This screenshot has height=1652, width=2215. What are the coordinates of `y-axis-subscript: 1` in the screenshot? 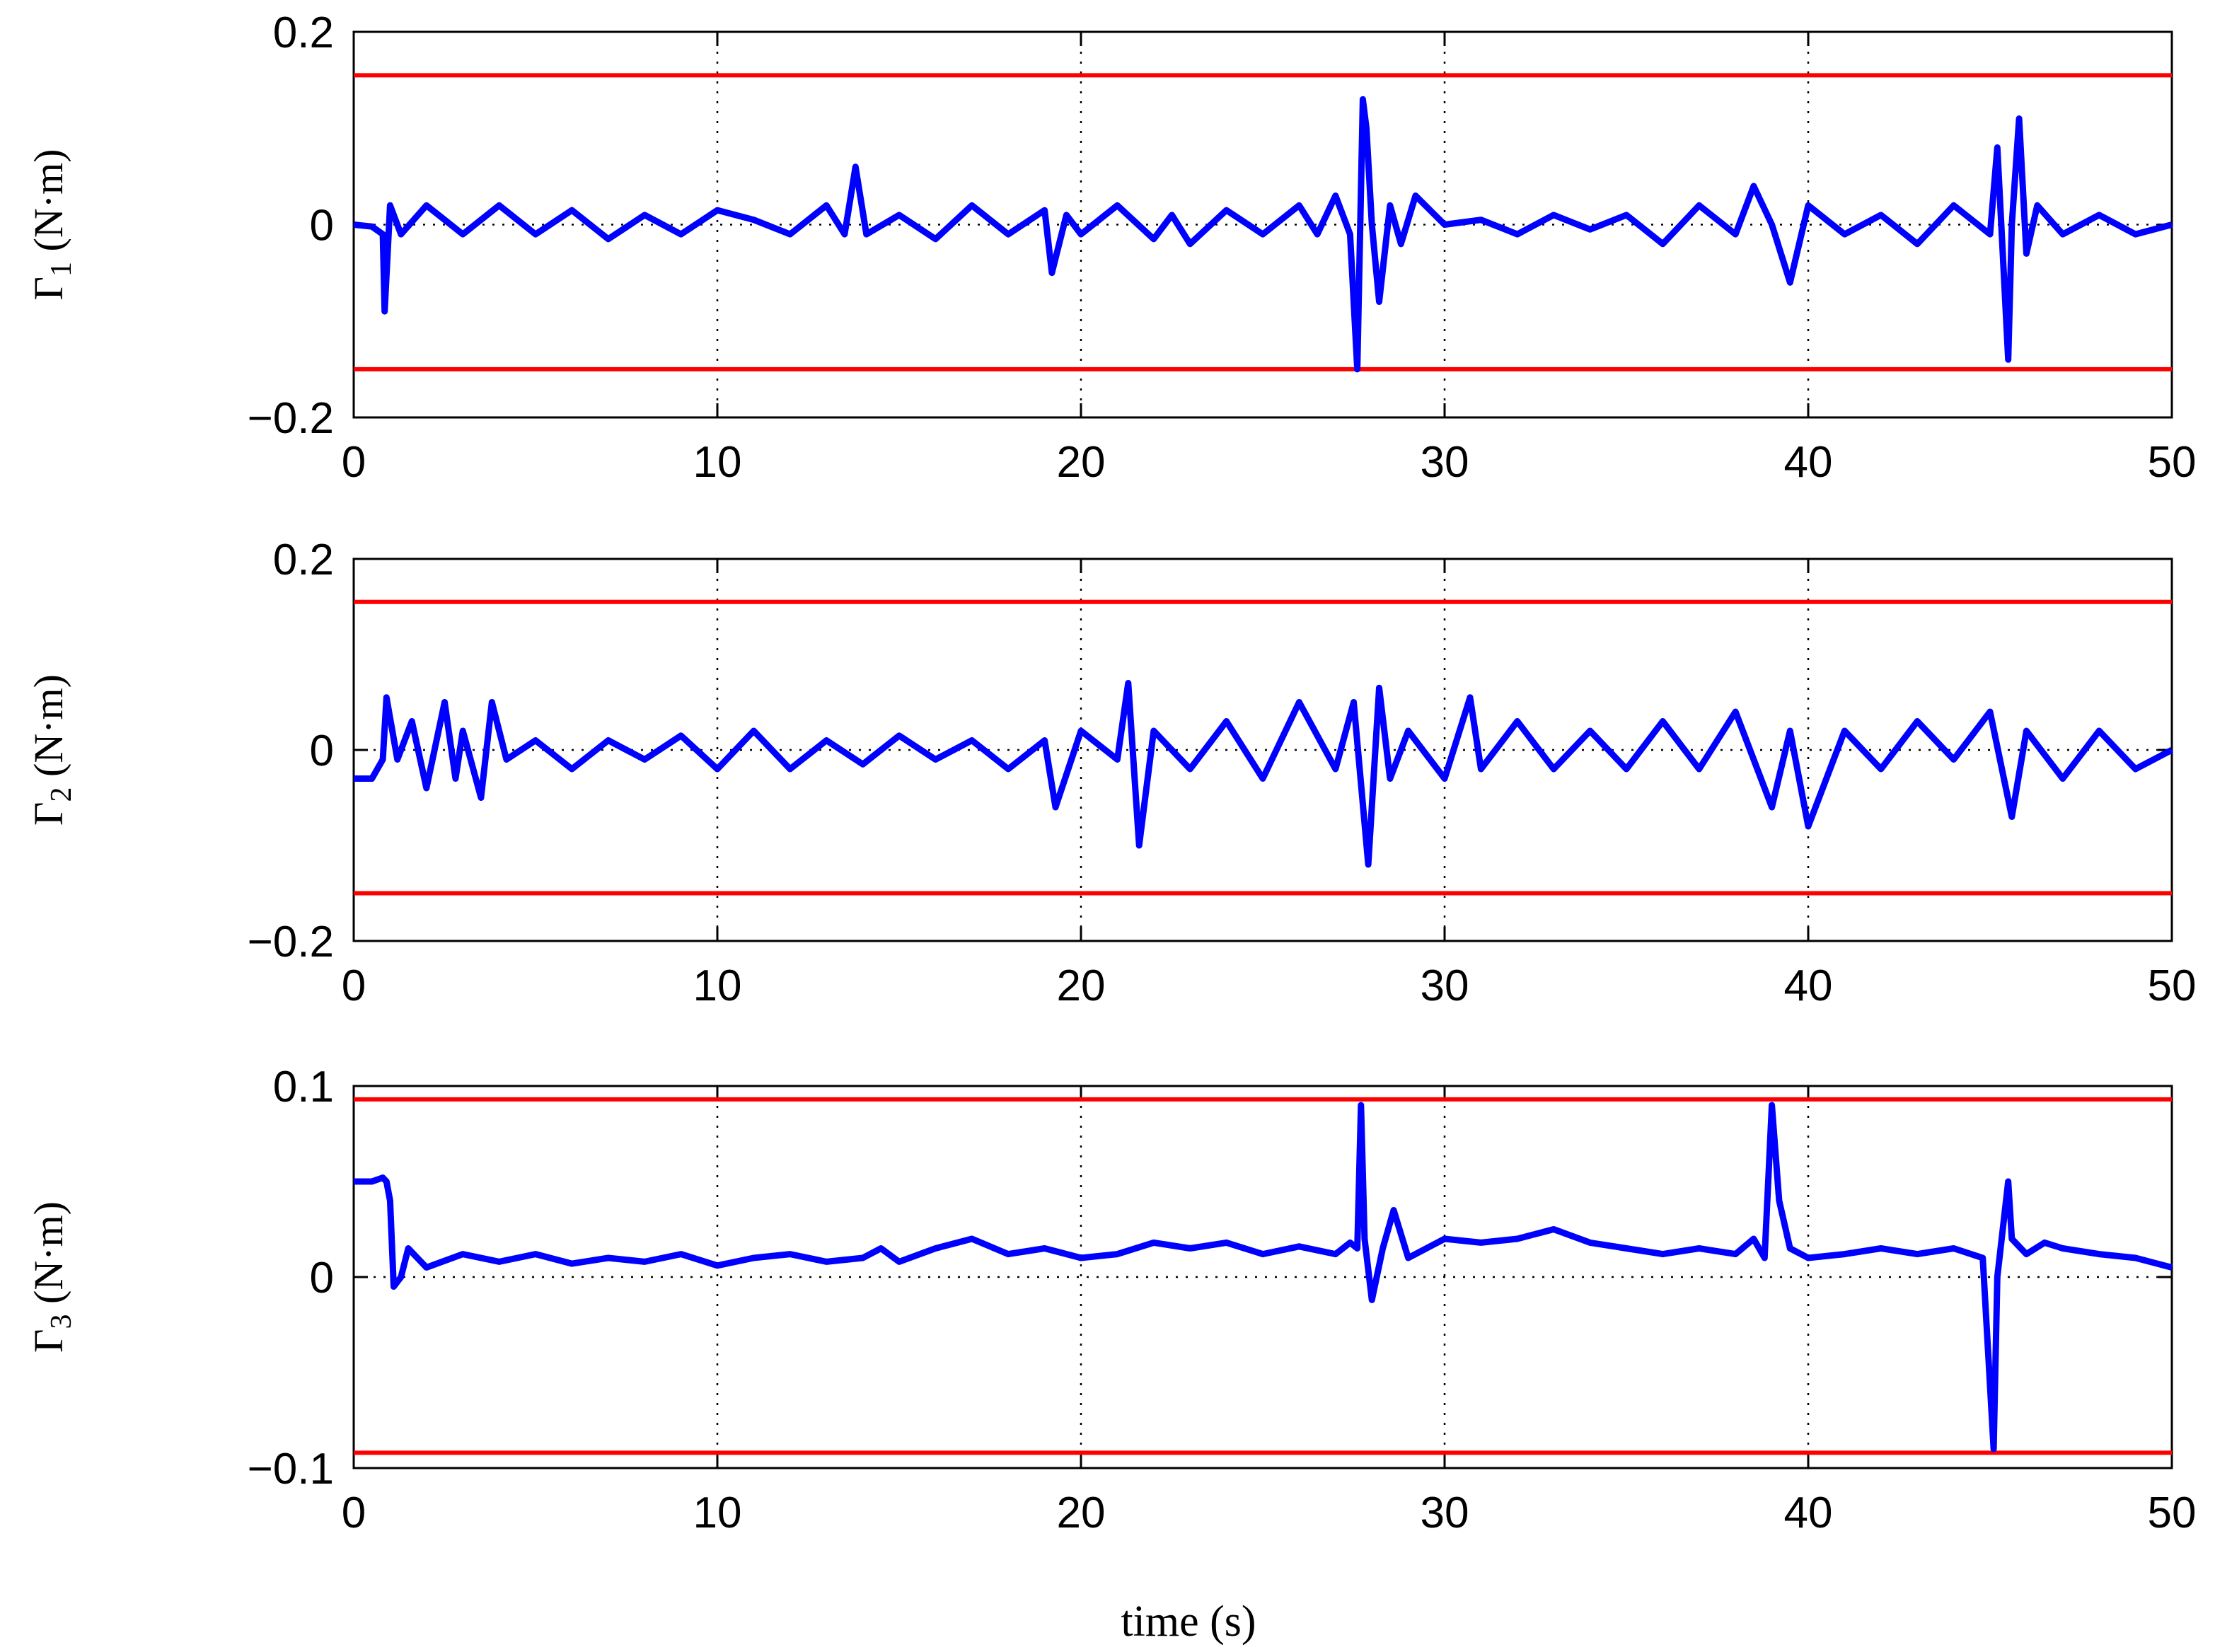 It's located at (61, 269).